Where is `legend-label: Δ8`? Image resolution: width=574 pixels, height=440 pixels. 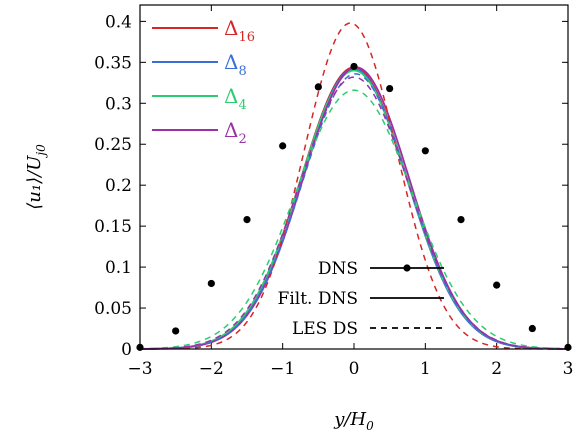 legend-label: Δ8 is located at coordinates (235, 64).